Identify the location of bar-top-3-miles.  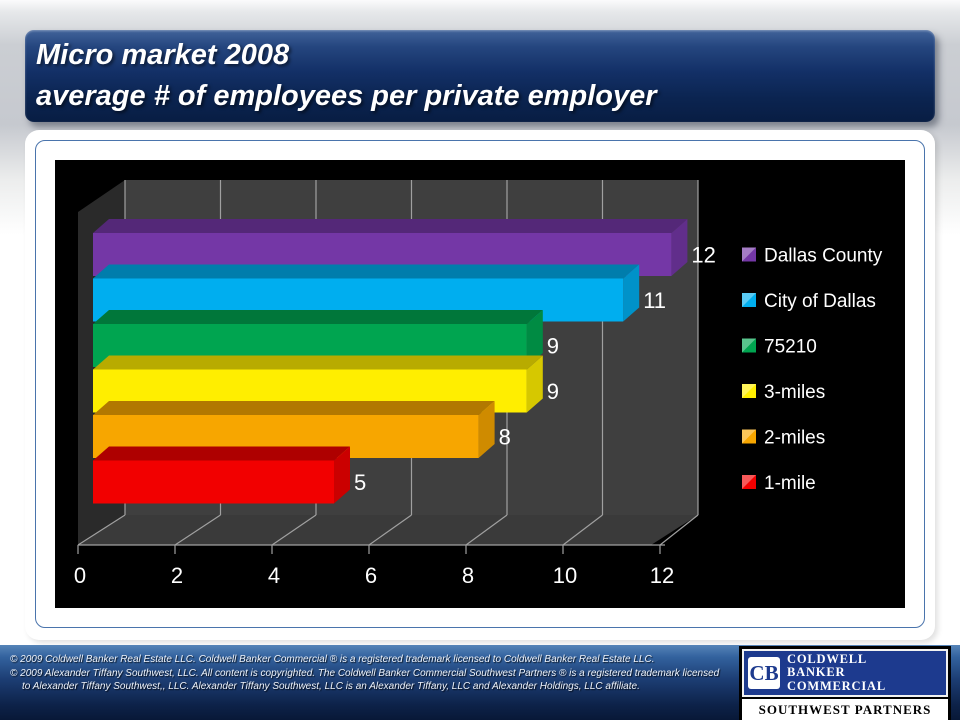
(318, 362).